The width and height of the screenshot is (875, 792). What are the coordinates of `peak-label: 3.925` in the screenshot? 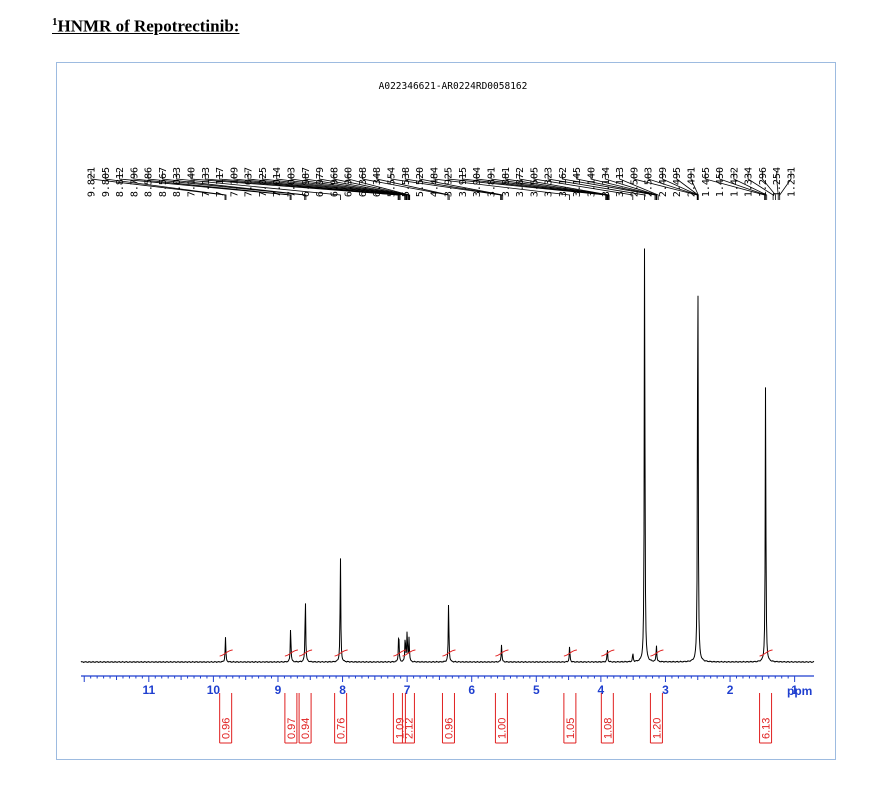 It's located at (449, 182).